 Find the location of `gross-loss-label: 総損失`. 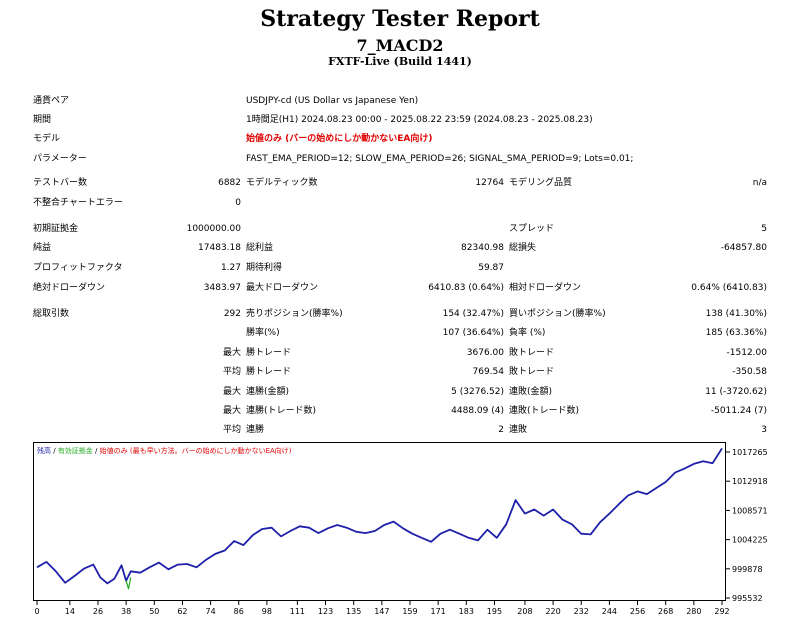

gross-loss-label: 総損失 is located at coordinates (523, 248).